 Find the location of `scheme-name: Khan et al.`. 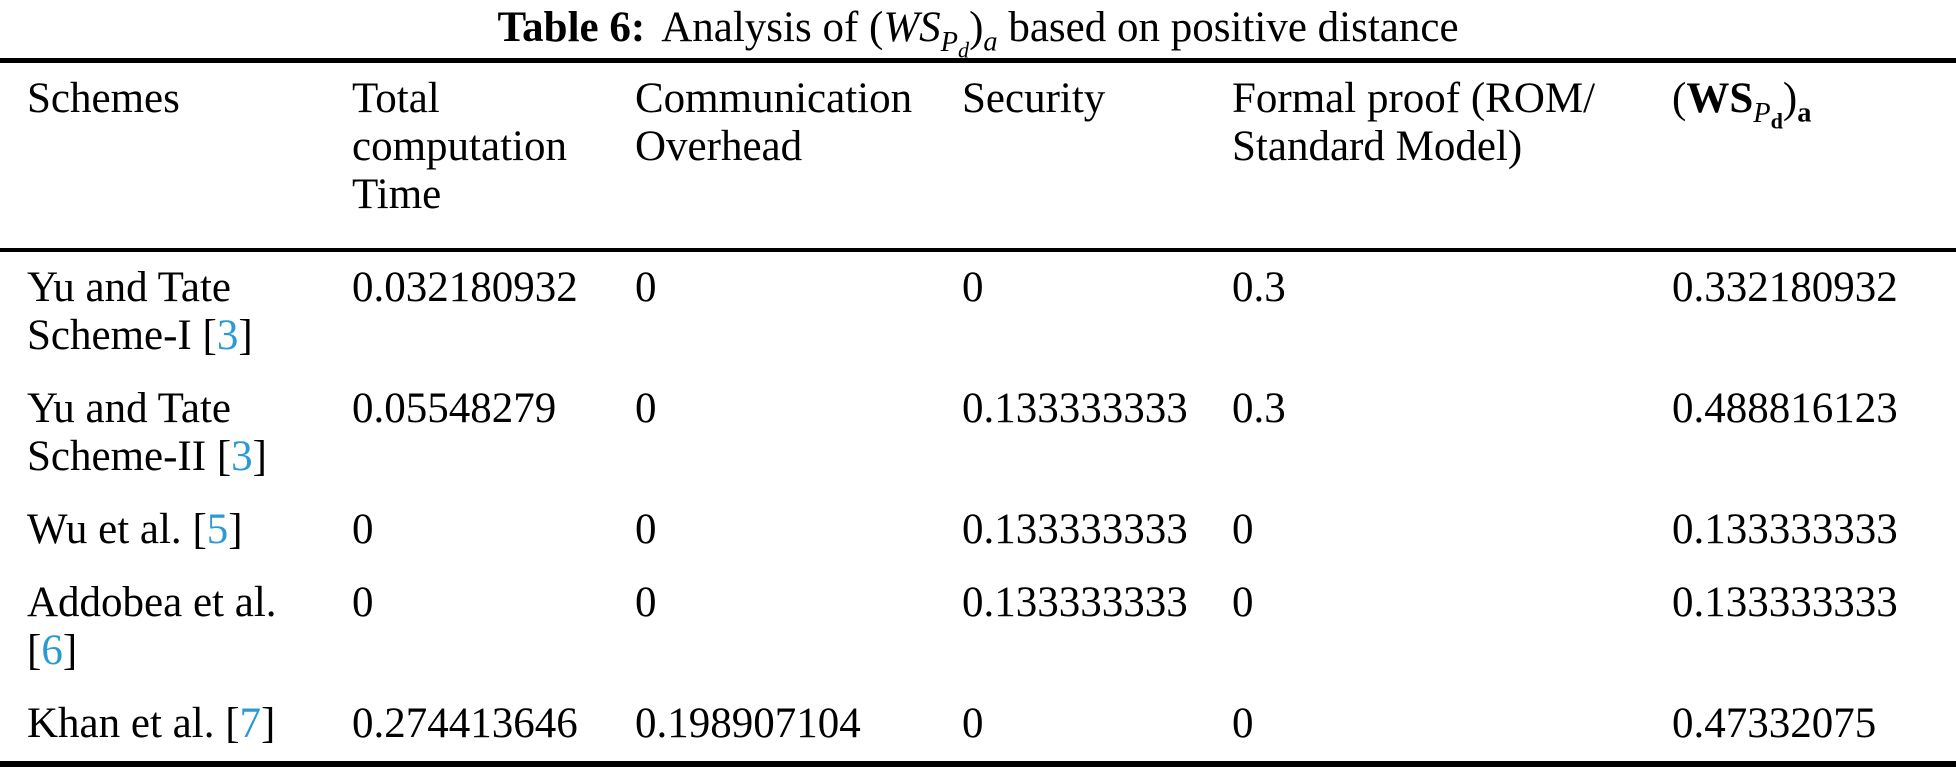

scheme-name: Khan et al. is located at coordinates (121, 723).